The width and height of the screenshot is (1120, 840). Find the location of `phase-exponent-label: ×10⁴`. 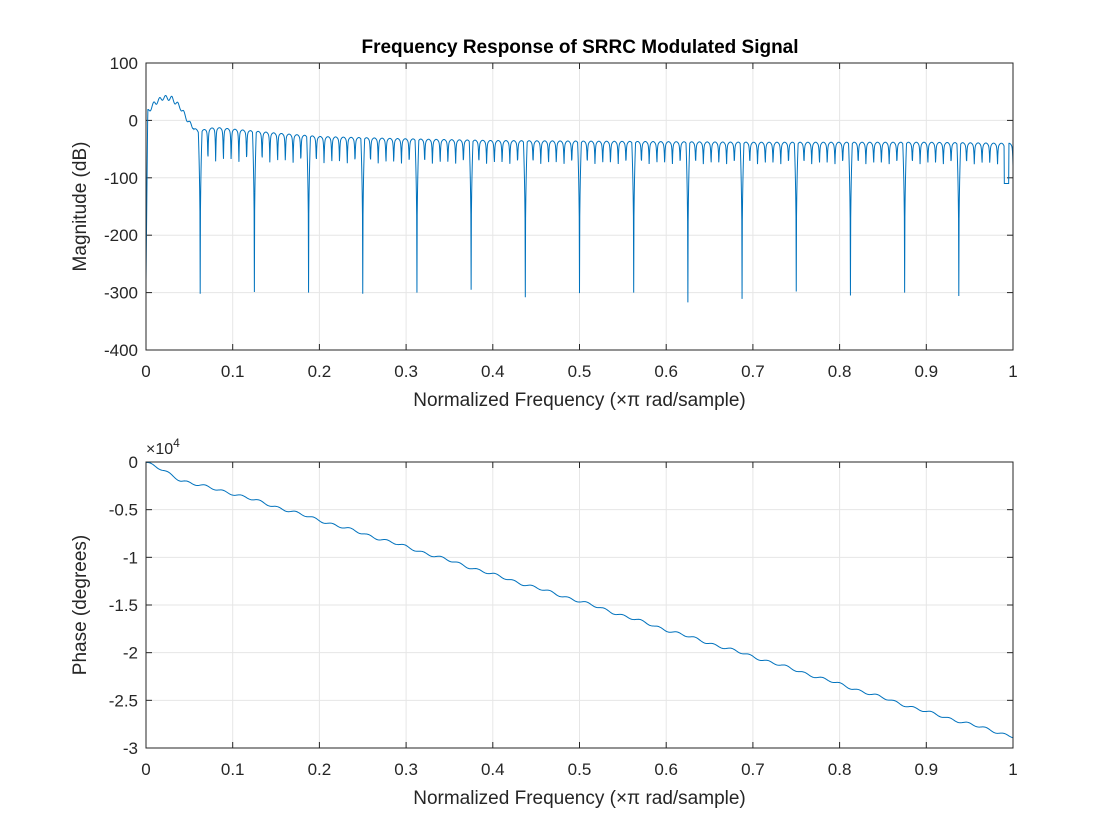

phase-exponent-label: ×10⁴ is located at coordinates (163, 447).